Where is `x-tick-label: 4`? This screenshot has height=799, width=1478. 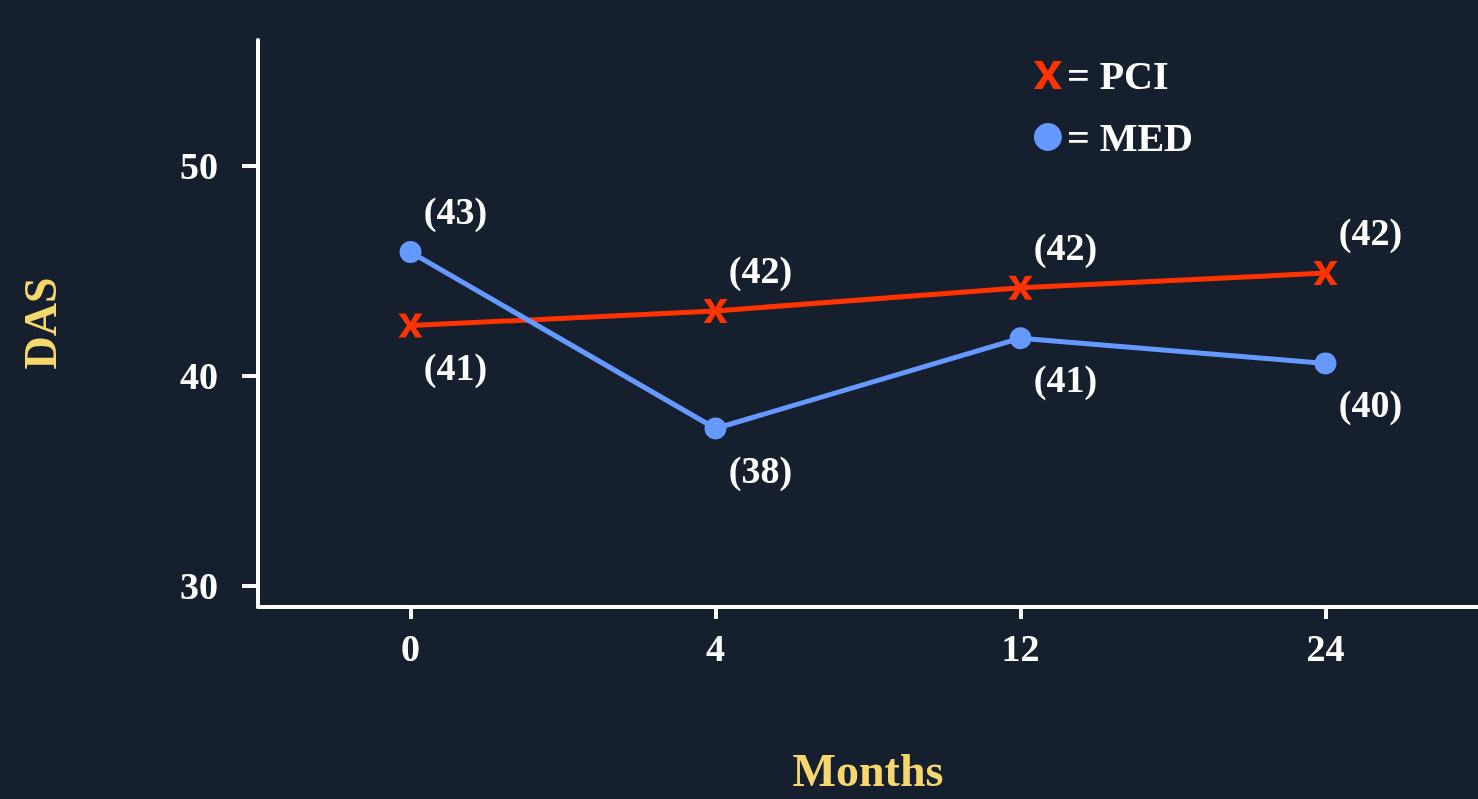
x-tick-label: 4 is located at coordinates (715, 648).